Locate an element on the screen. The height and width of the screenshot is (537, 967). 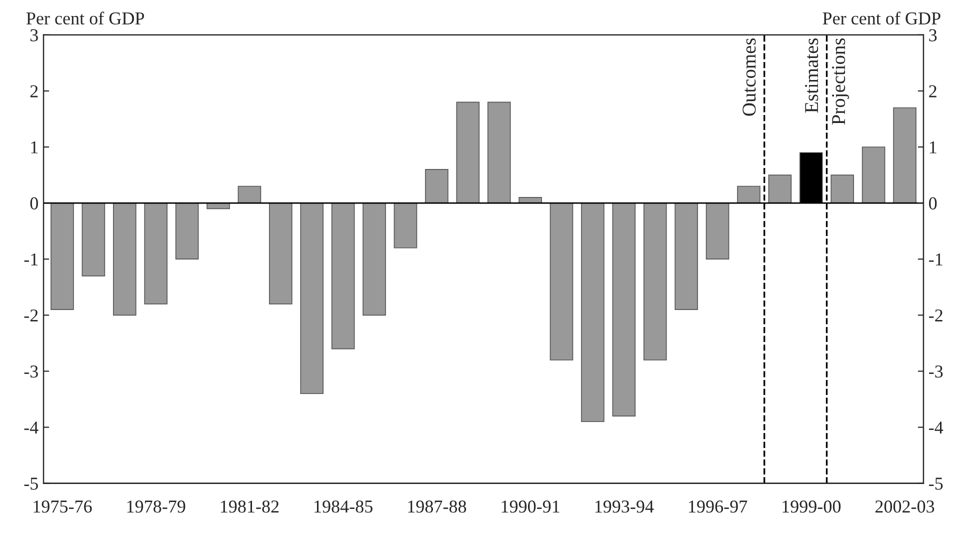
y-tick-label: 2 is located at coordinates (34, 91).